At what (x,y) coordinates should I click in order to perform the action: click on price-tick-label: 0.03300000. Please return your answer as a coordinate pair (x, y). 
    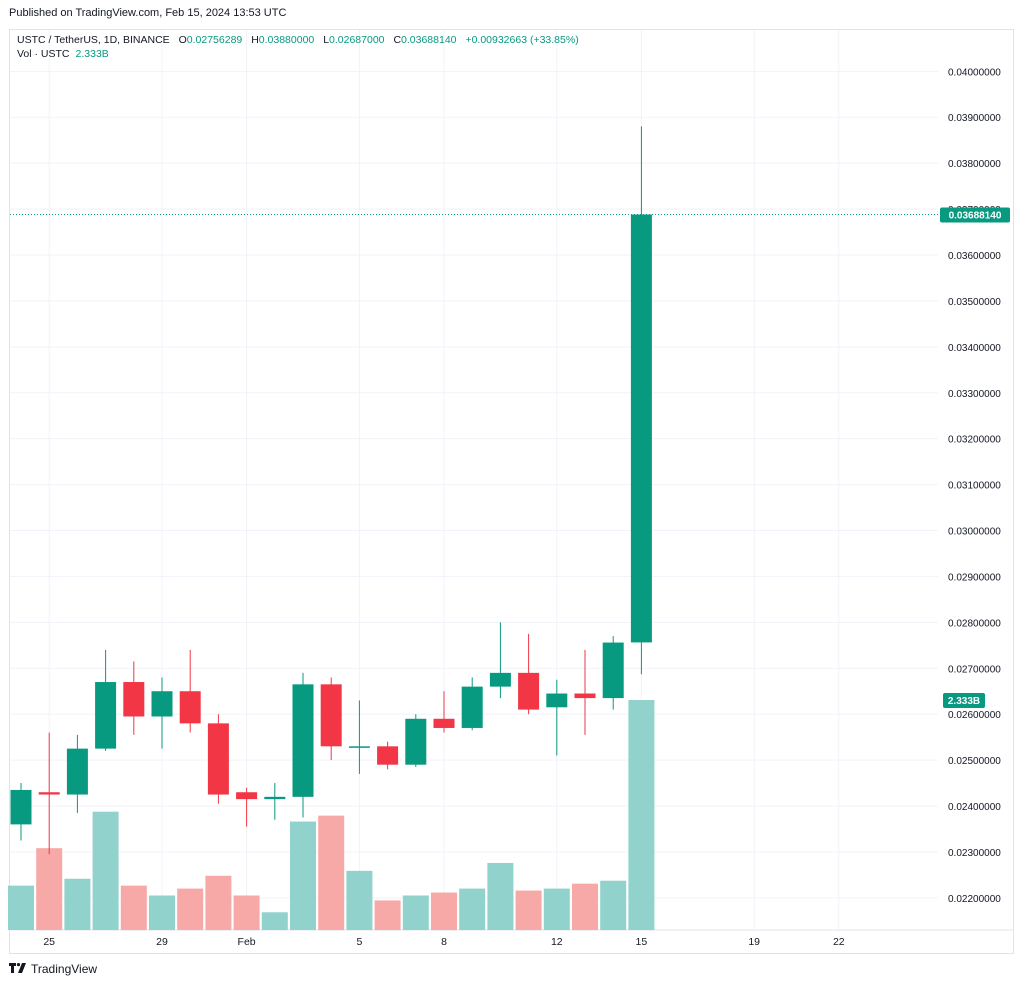
    Looking at the image, I should click on (974, 394).